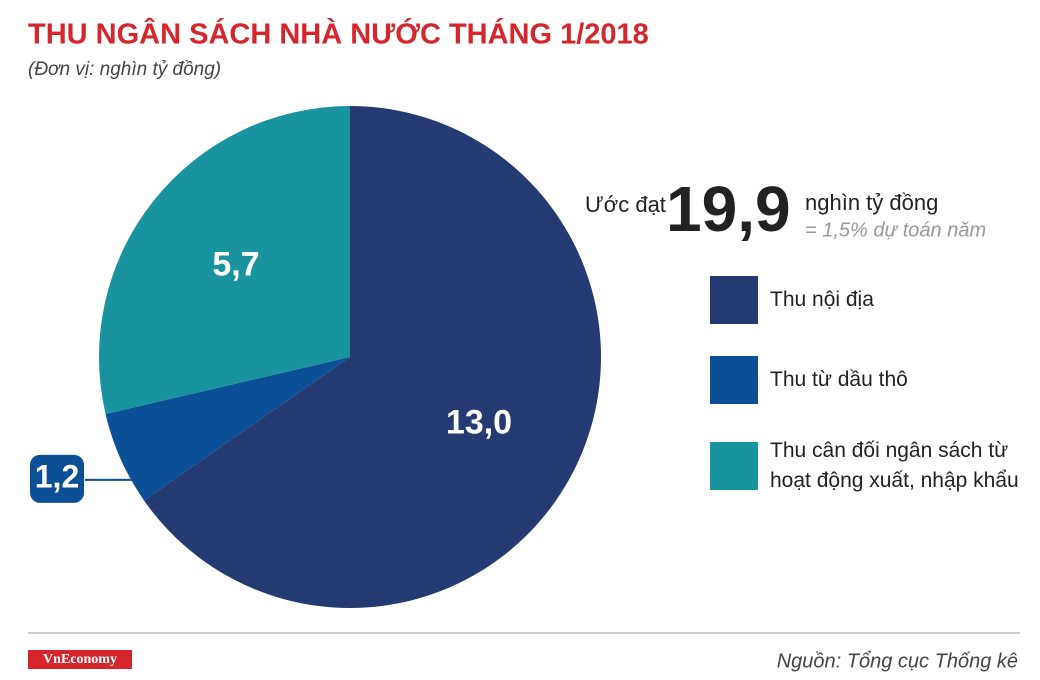  What do you see at coordinates (338, 34) in the screenshot?
I see `chart-title: THU NGÂN SÁCH NHÀ NƯỚC THÁNG 1/2018` at bounding box center [338, 34].